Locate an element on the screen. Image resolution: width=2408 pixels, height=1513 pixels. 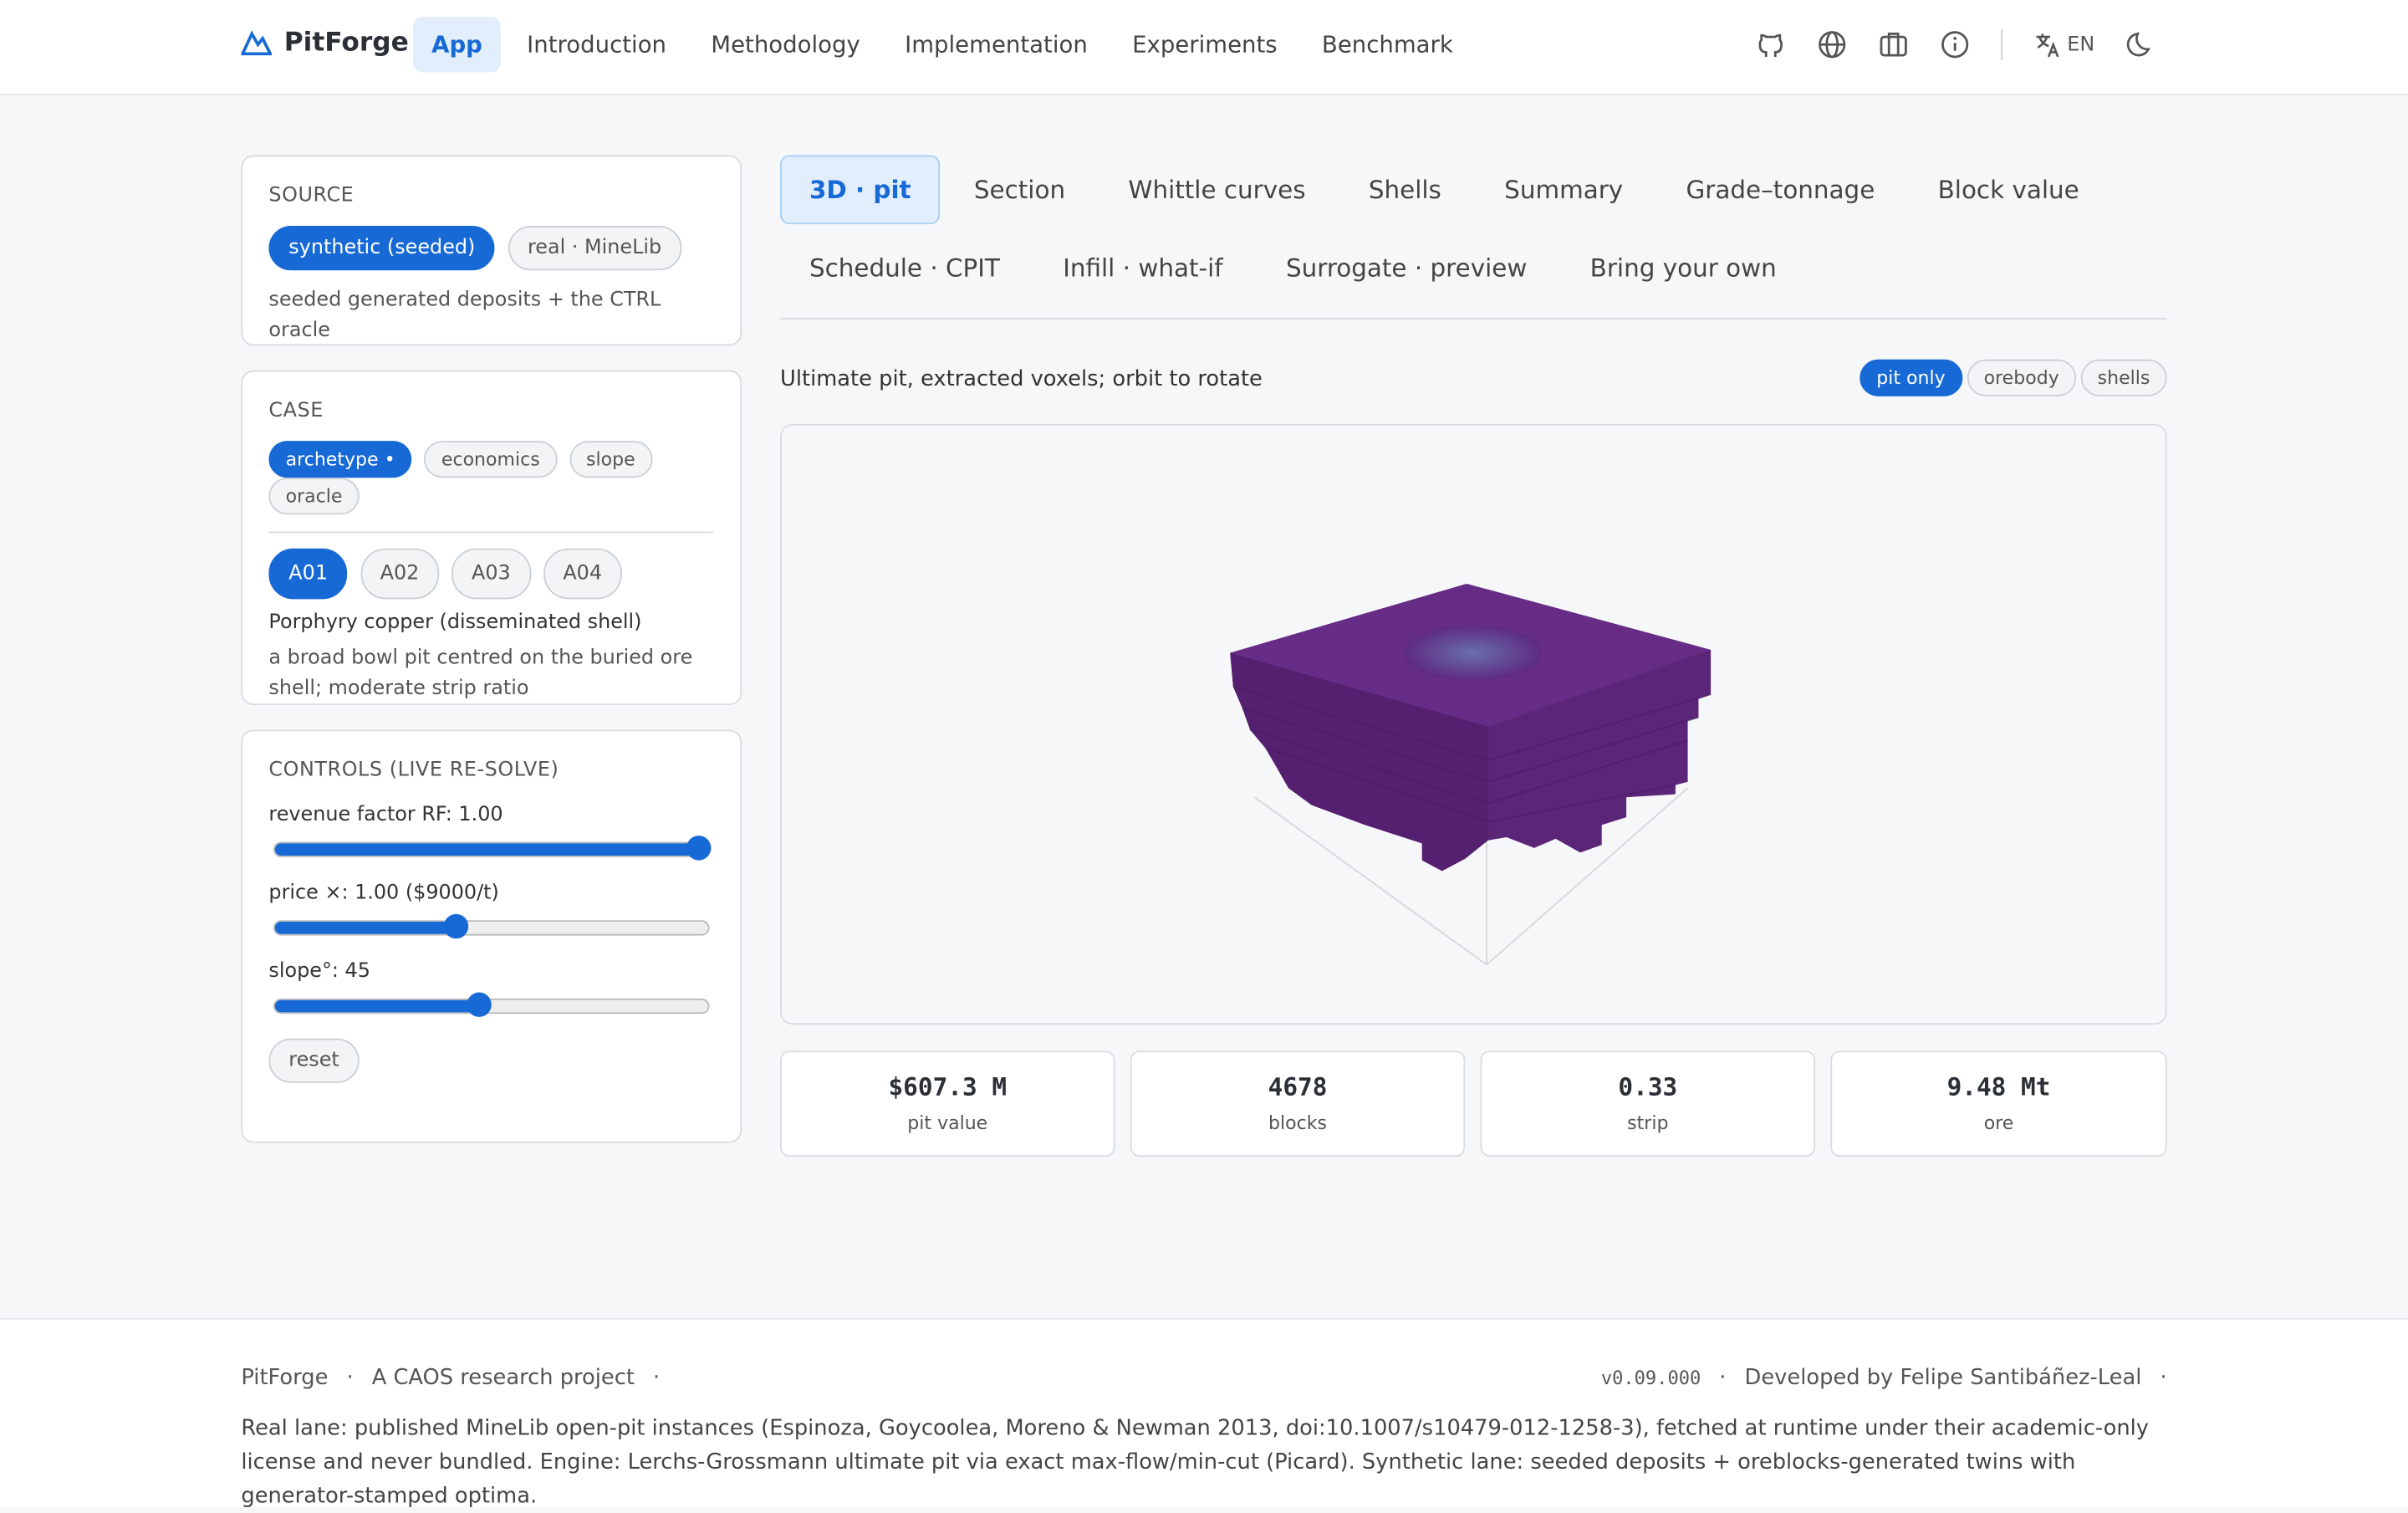
footer-left: PitForge · A CAOS research project · is located at coordinates (451, 1378).